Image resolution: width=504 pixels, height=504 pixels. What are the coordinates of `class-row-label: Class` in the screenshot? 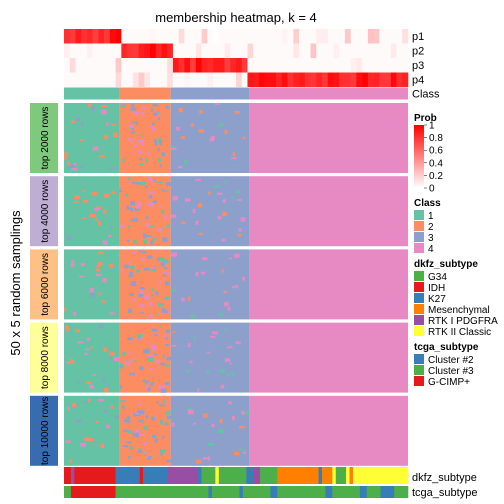 It's located at (426, 95).